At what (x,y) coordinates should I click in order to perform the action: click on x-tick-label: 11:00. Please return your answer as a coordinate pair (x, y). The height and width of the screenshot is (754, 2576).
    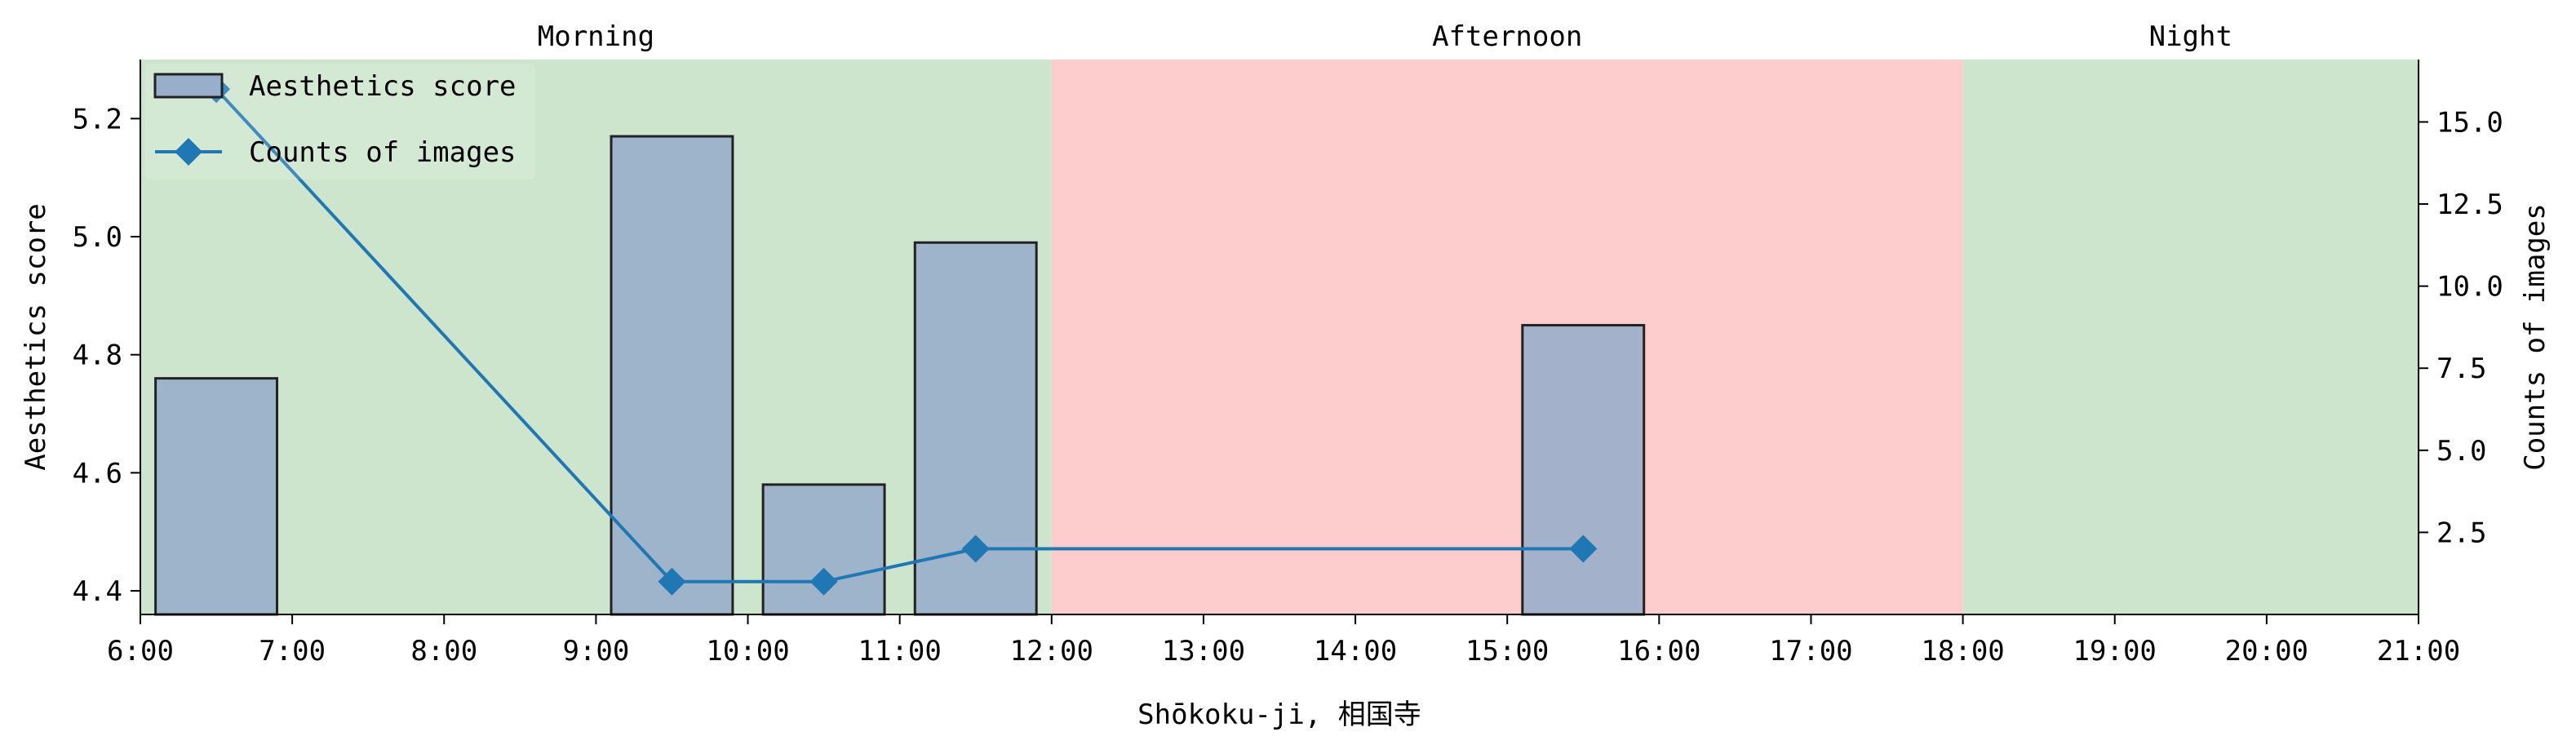
    Looking at the image, I should click on (899, 651).